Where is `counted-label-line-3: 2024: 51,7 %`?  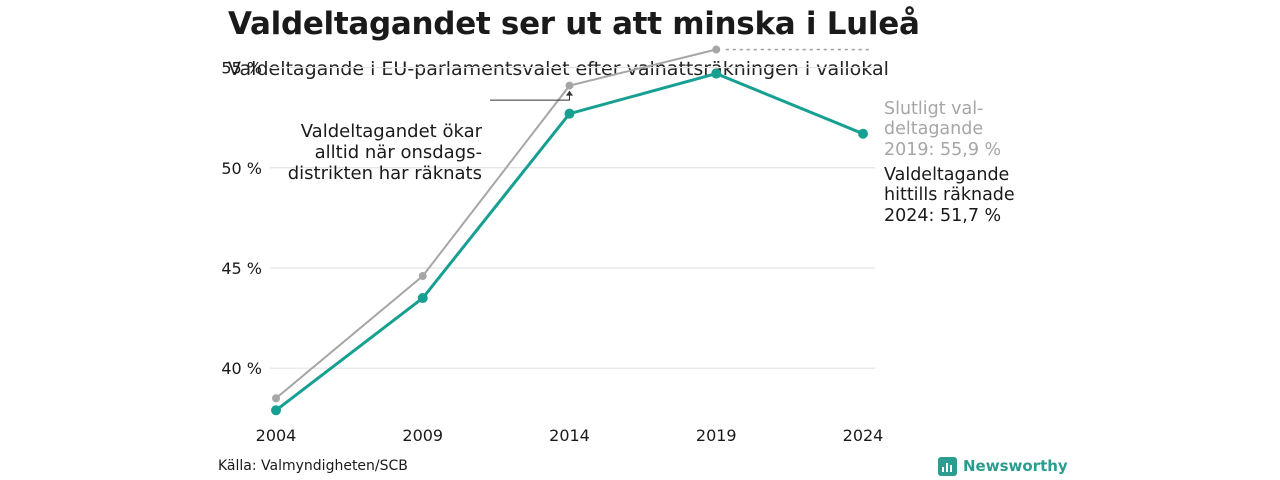 counted-label-line-3: 2024: 51,7 % is located at coordinates (942, 216).